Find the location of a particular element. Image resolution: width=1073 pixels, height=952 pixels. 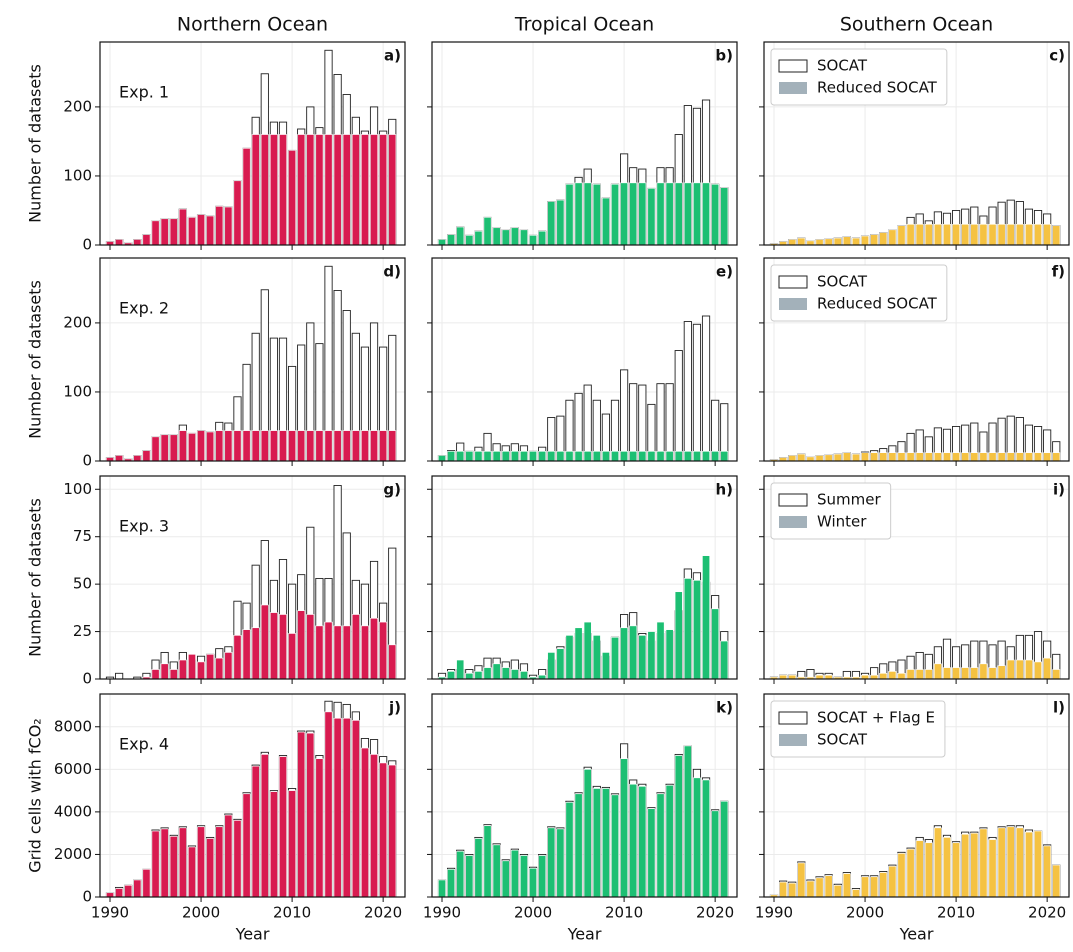

y-tick-label: 25 is located at coordinates (82, 631).